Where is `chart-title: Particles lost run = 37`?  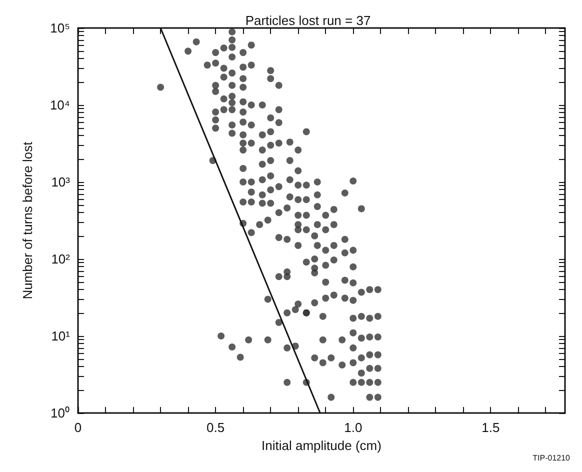 chart-title: Particles lost run = 37 is located at coordinates (308, 20).